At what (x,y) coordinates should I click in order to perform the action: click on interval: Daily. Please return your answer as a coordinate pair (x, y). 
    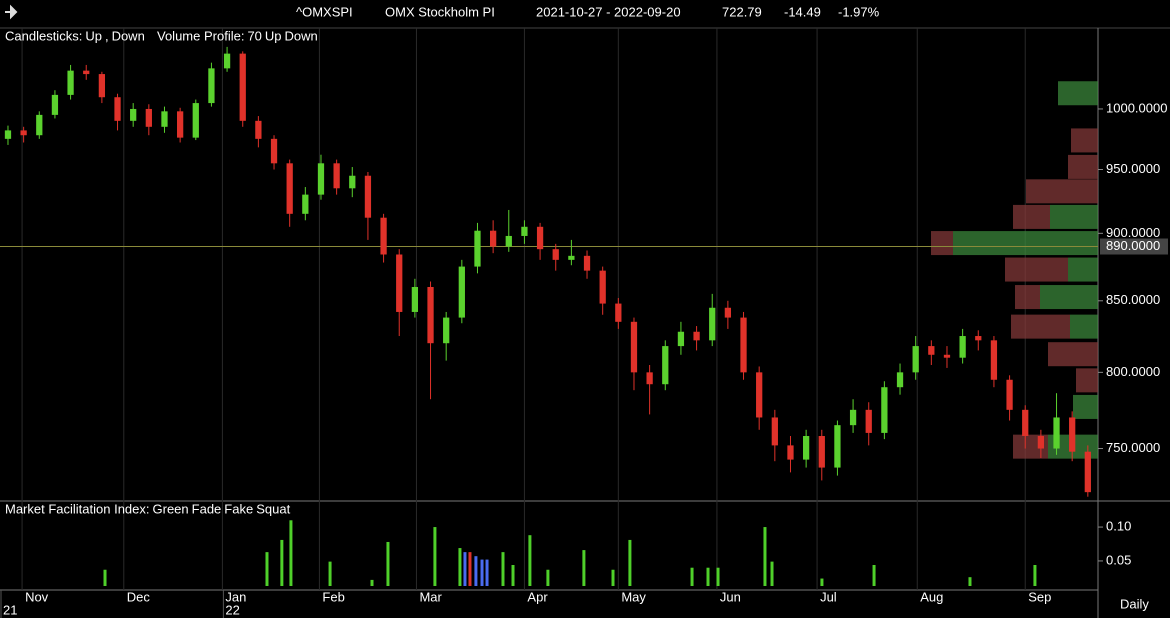
    Looking at the image, I should click on (1134, 603).